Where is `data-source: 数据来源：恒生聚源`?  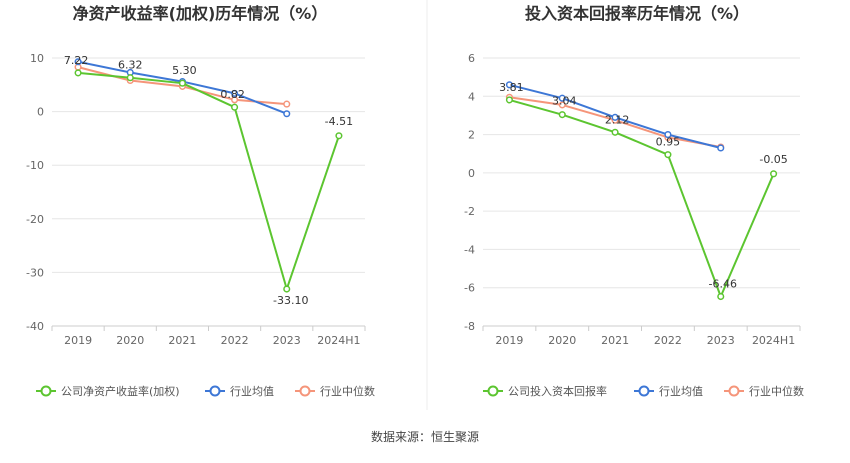 data-source: 数据来源：恒生聚源 is located at coordinates (425, 436).